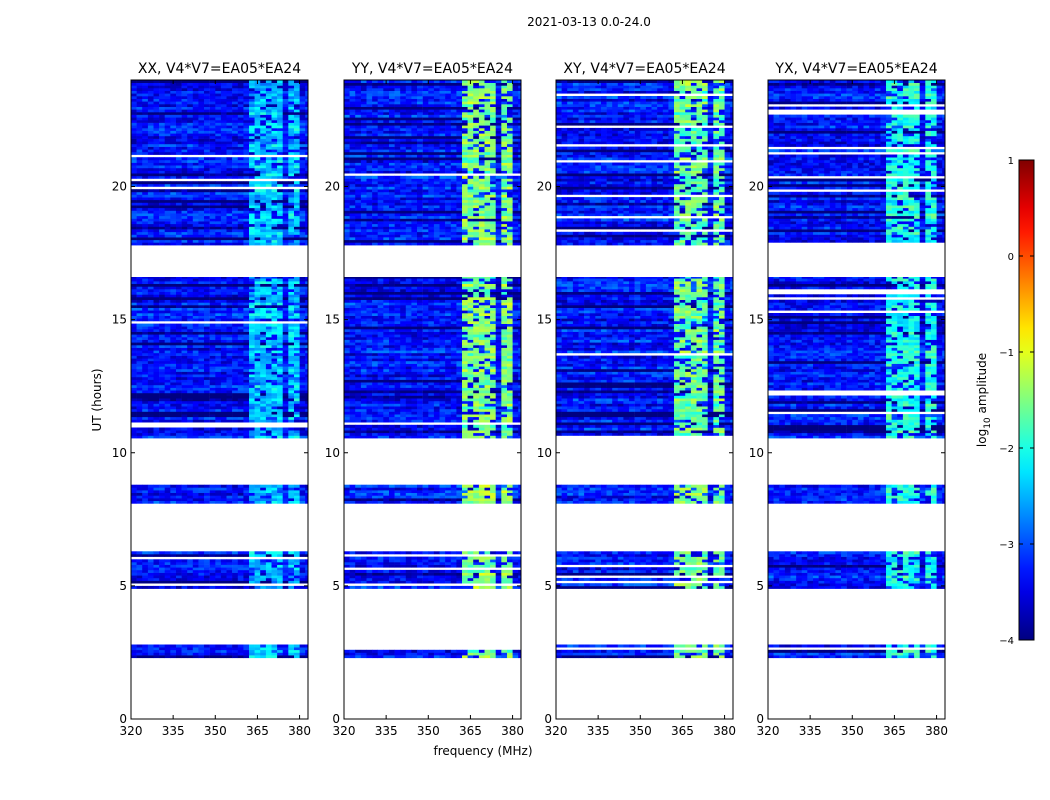 Image resolution: width=1050 pixels, height=800 pixels. Describe the element at coordinates (589, 22) in the screenshot. I see `figure-suptitle: 2021-03-13 0.0-24.0` at that location.